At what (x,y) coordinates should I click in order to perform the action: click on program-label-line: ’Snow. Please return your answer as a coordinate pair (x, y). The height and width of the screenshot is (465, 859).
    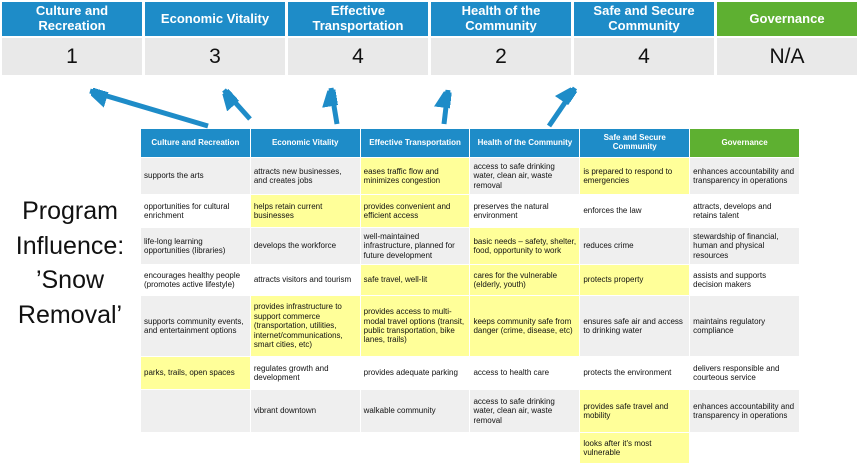
    Looking at the image, I should click on (70, 280).